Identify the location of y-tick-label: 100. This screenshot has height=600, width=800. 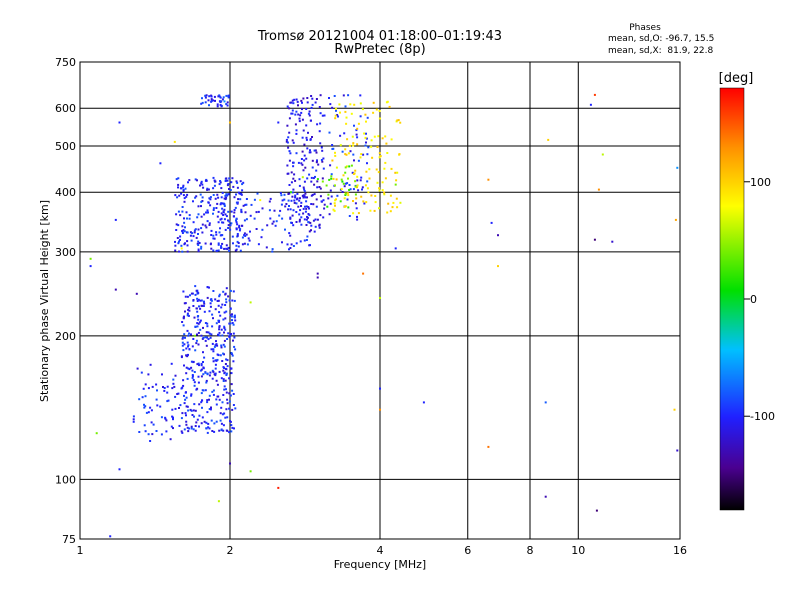
(65, 479).